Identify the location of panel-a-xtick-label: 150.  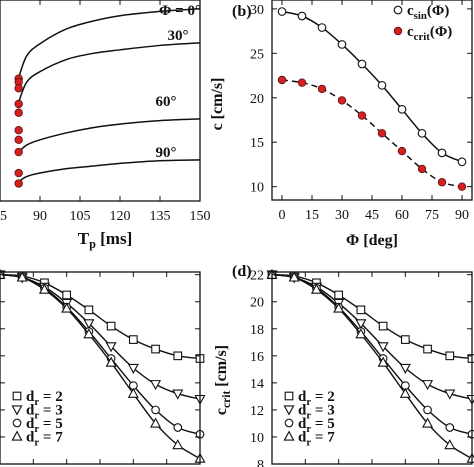
(200, 216).